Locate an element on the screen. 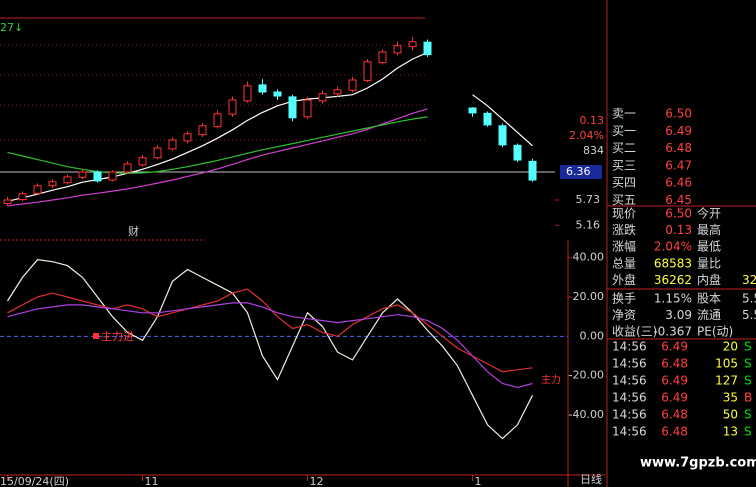 The height and width of the screenshot is (487, 756). book-label: 买四 is located at coordinates (624, 183).